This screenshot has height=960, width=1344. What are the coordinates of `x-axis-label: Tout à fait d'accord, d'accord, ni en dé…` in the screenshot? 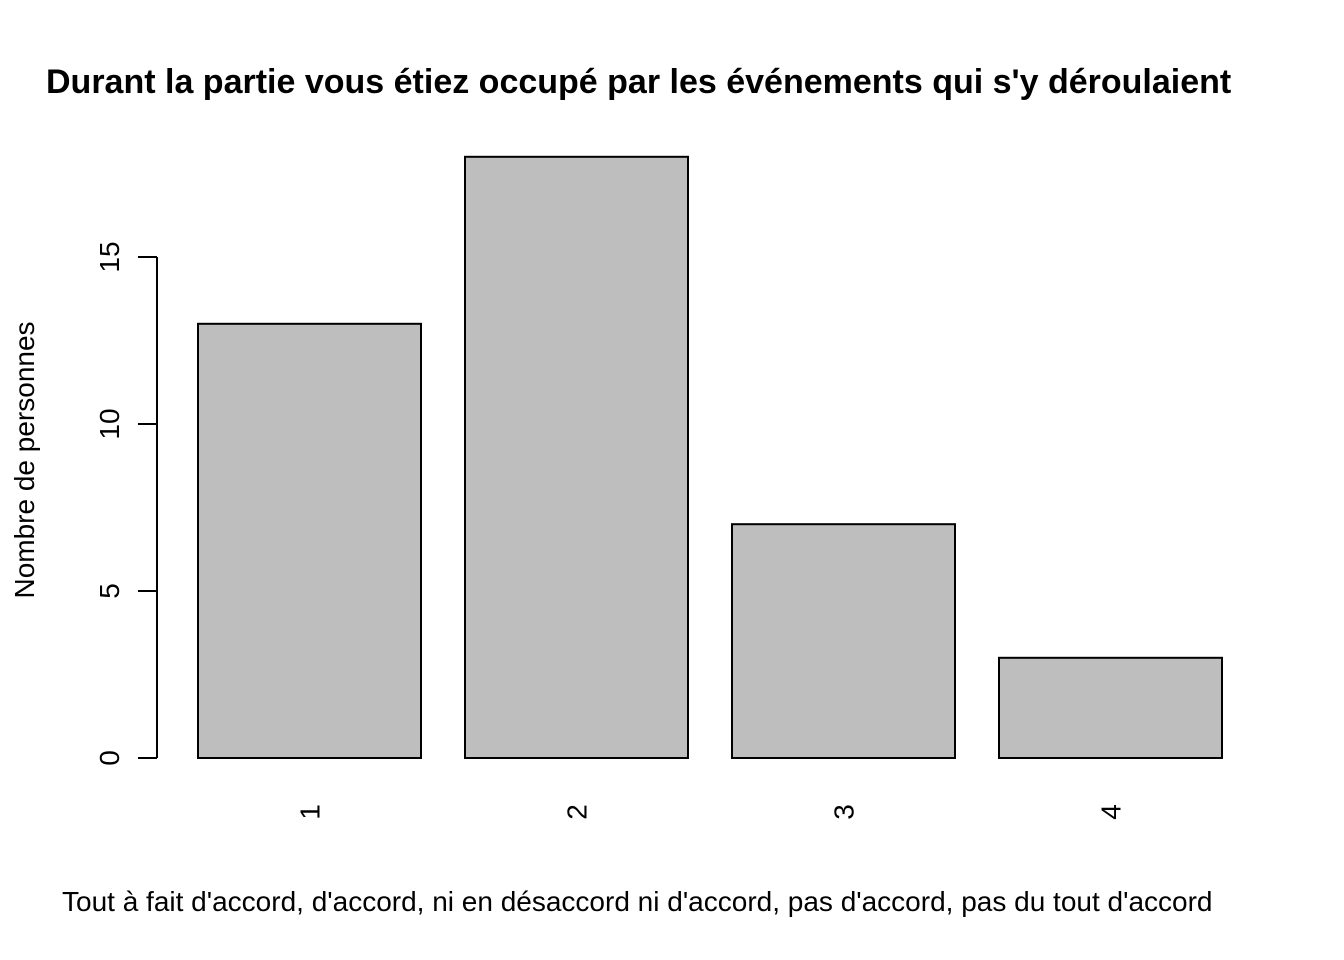 It's located at (637, 901).